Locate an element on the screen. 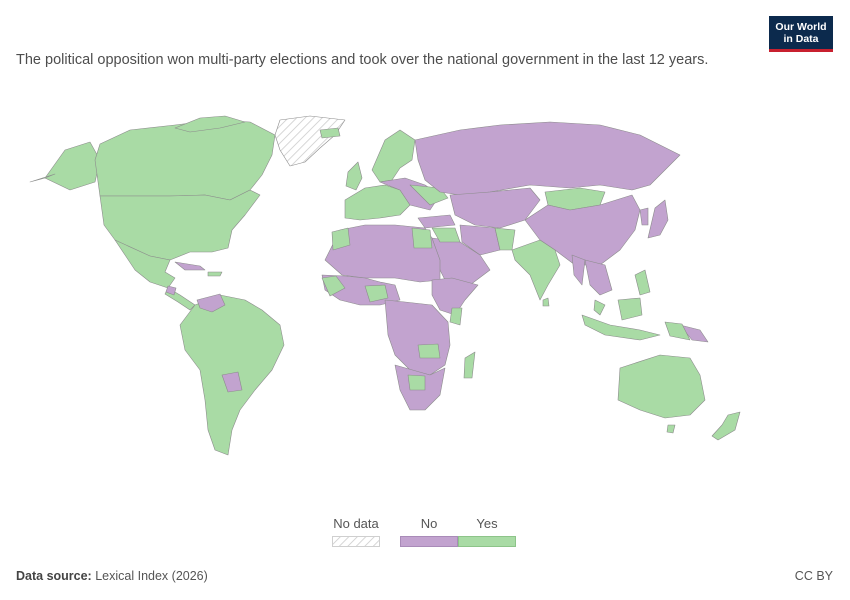 This screenshot has height=600, width=850. indonesia is located at coordinates (621, 327).